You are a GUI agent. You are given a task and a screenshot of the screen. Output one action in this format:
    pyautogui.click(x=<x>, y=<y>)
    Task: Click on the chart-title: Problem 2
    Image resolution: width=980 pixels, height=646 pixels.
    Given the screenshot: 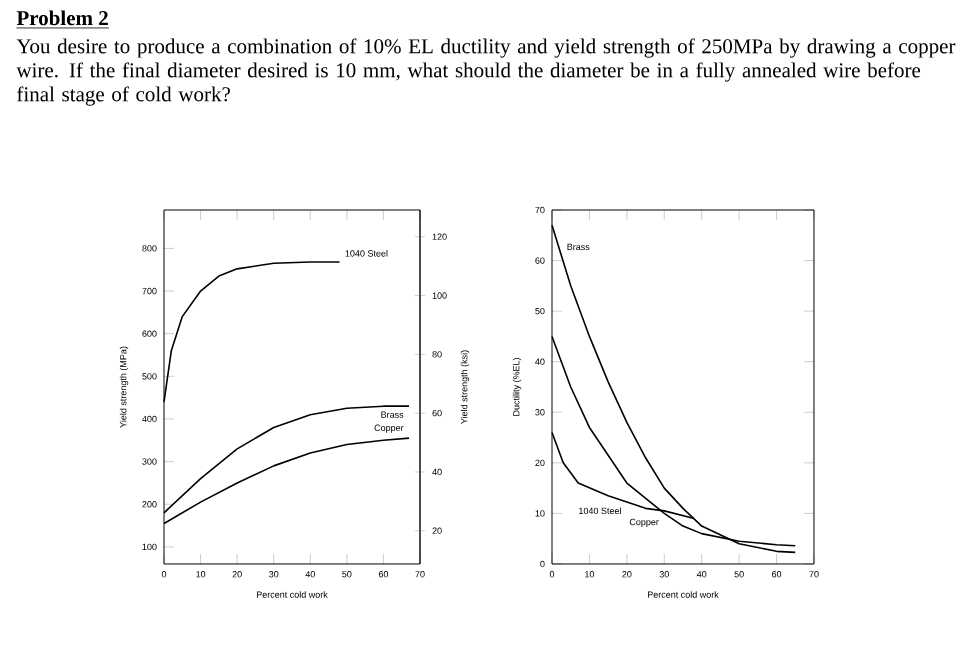 What is the action you would take?
    pyautogui.click(x=62, y=18)
    